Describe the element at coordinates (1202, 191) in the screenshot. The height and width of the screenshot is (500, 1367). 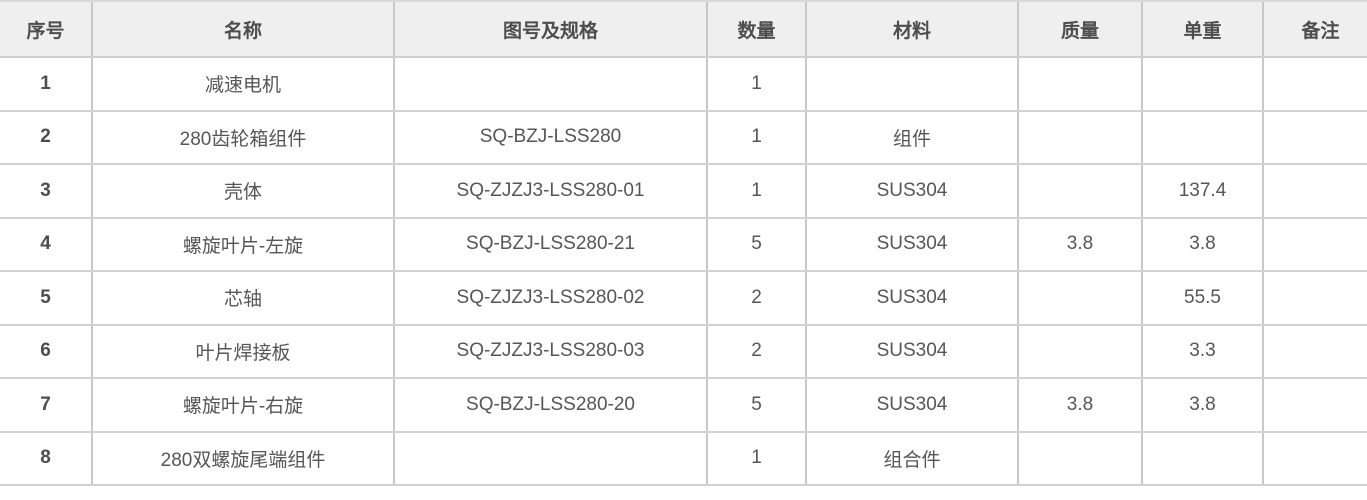
I see `cell-unit-weight: 137.4` at that location.